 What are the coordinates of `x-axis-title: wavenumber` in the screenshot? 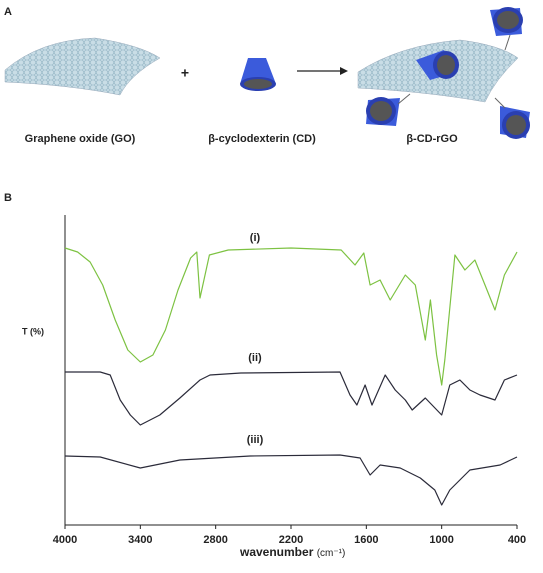 It's located at (276, 552).